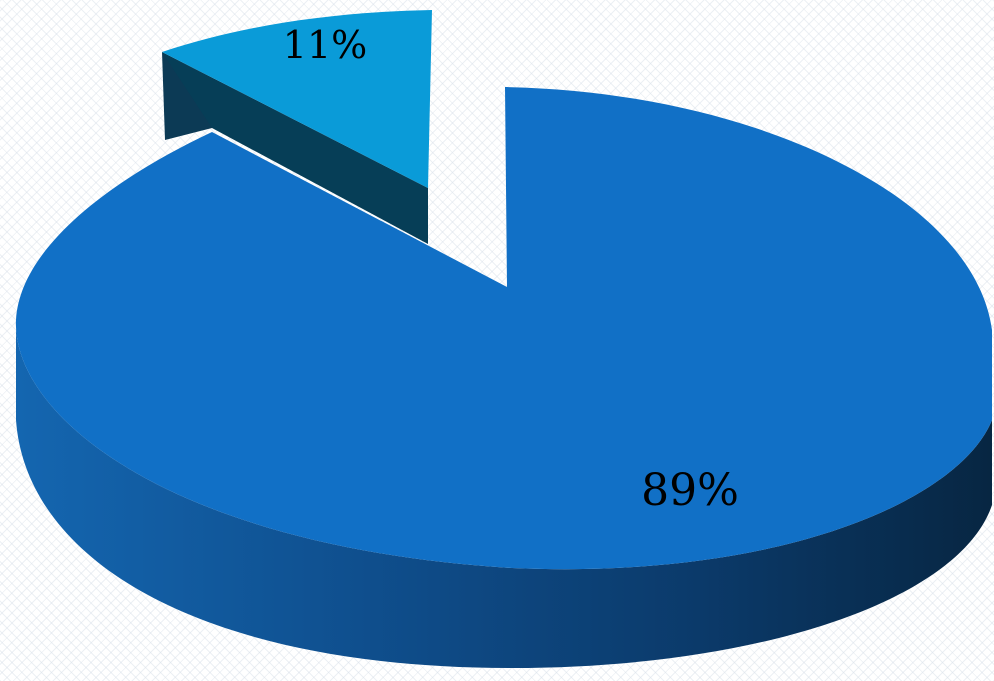 This screenshot has width=994, height=681. I want to click on slice-89-label: 89%, so click(690, 490).